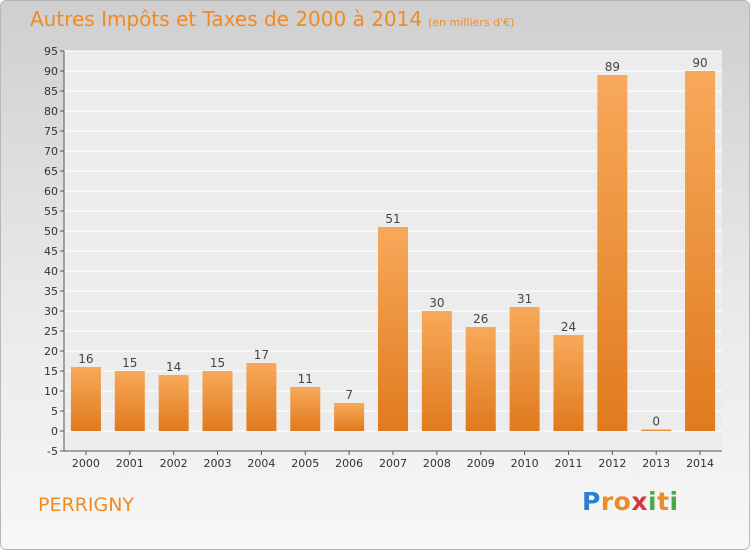  I want to click on proxiti-logo: Proxiti, so click(630, 501).